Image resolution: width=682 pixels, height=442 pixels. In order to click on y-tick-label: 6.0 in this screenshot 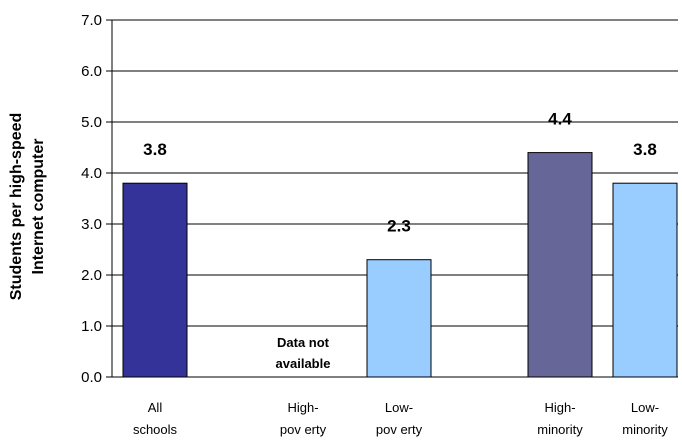, I will do `click(91, 71)`.